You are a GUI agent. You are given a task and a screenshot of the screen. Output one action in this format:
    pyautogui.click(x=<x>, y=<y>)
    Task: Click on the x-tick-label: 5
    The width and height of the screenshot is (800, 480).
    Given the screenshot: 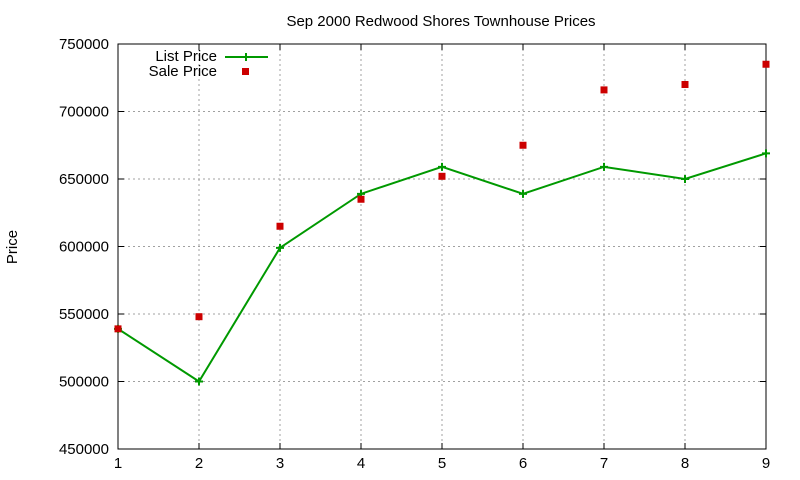 What is the action you would take?
    pyautogui.click(x=442, y=463)
    